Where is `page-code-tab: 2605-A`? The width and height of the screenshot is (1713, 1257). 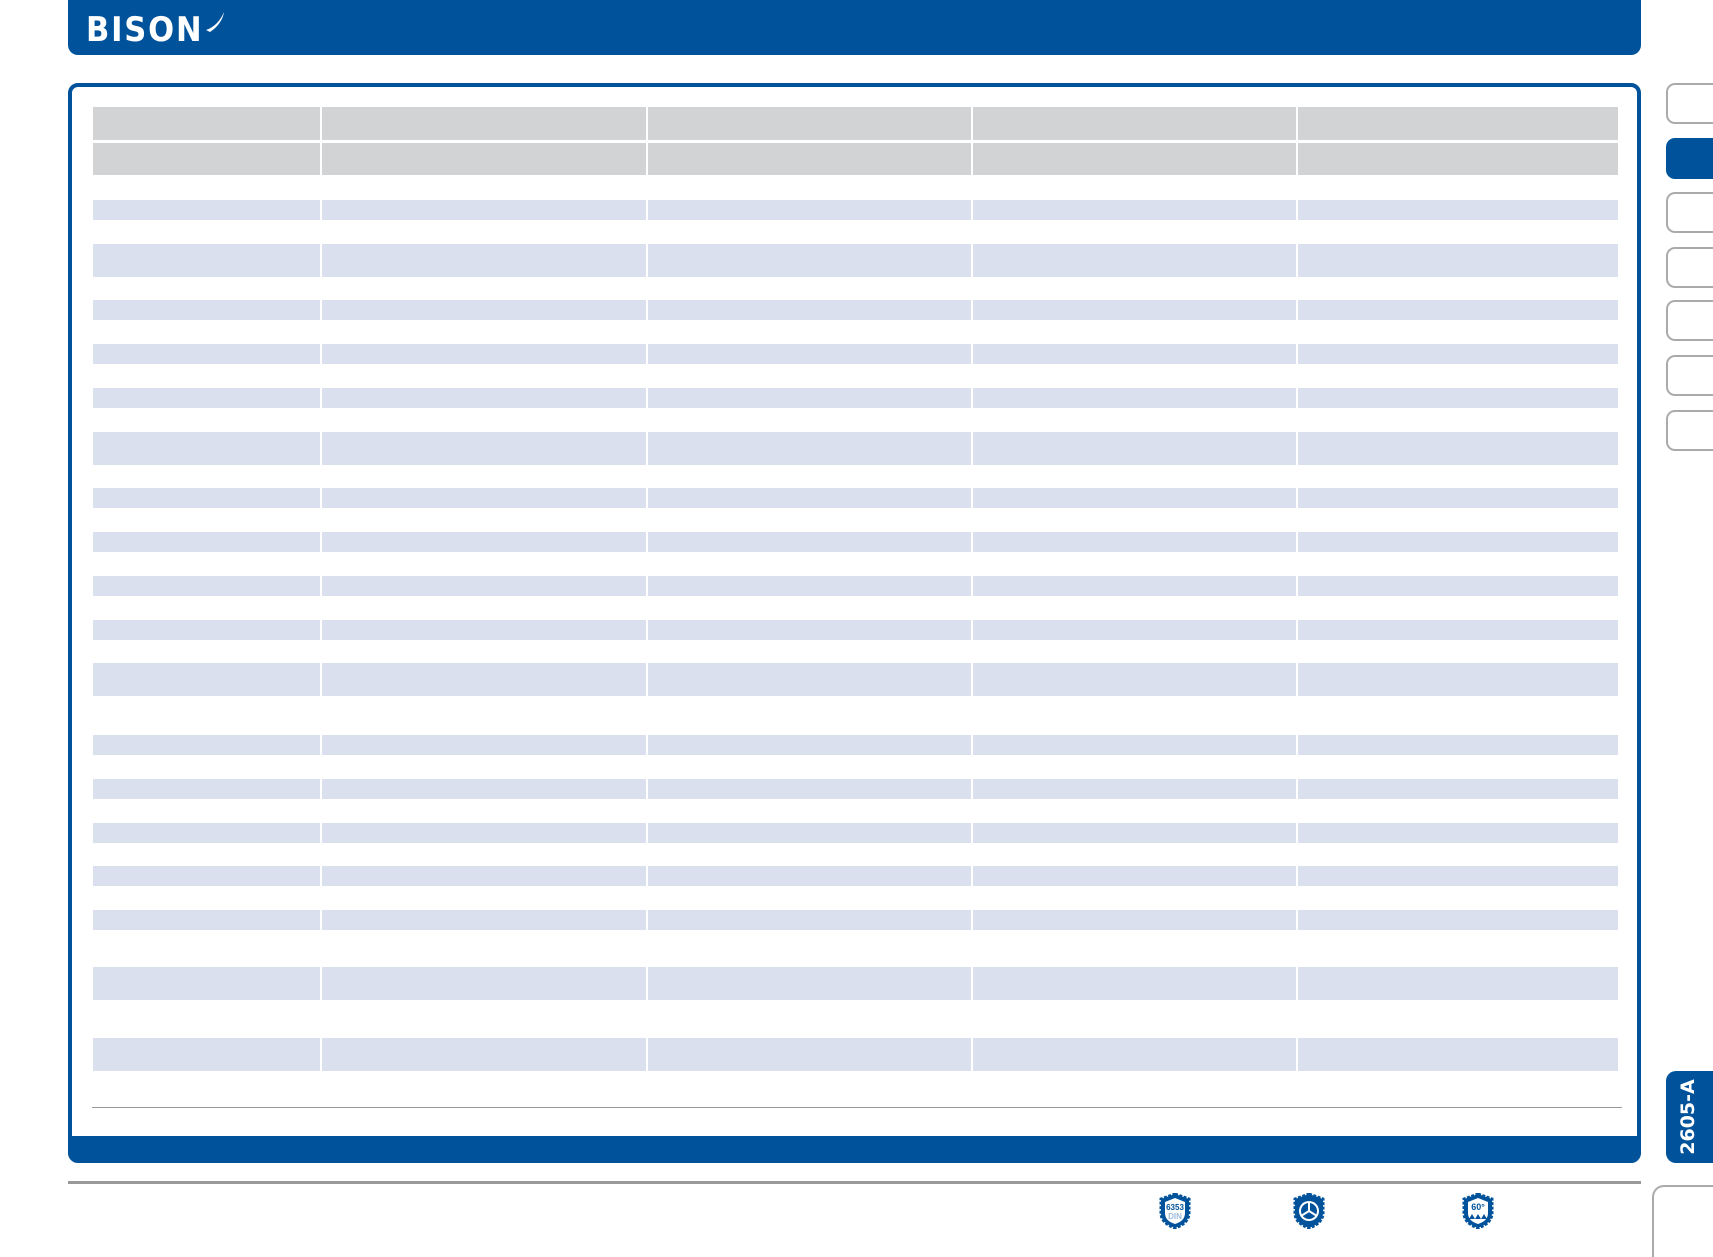 page-code-tab: 2605-A is located at coordinates (1689, 1117).